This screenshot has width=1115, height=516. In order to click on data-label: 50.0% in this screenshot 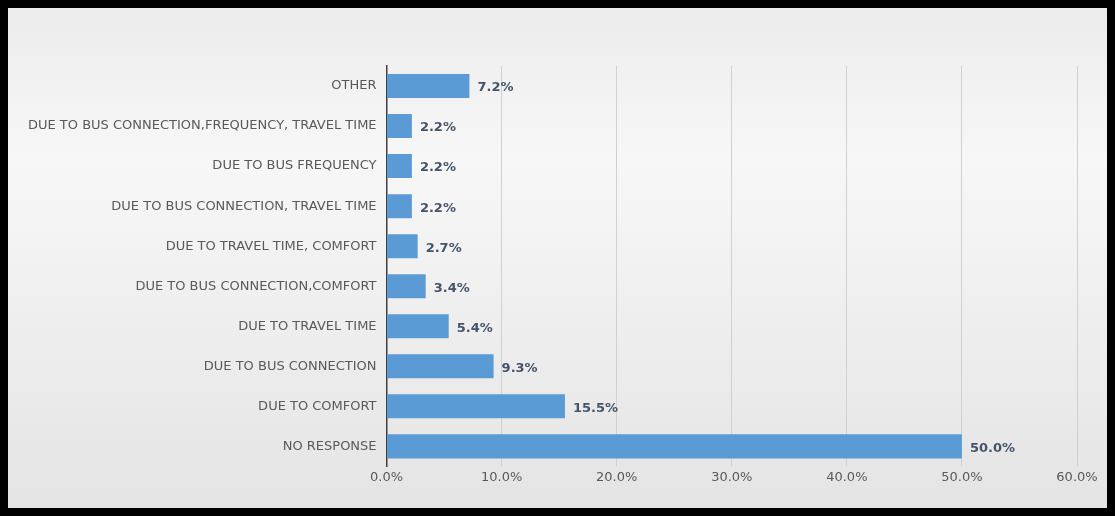, I will do `click(992, 447)`.